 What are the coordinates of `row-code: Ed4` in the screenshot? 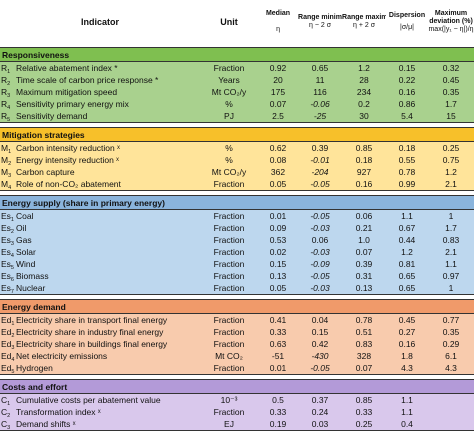 It's located at (8, 356).